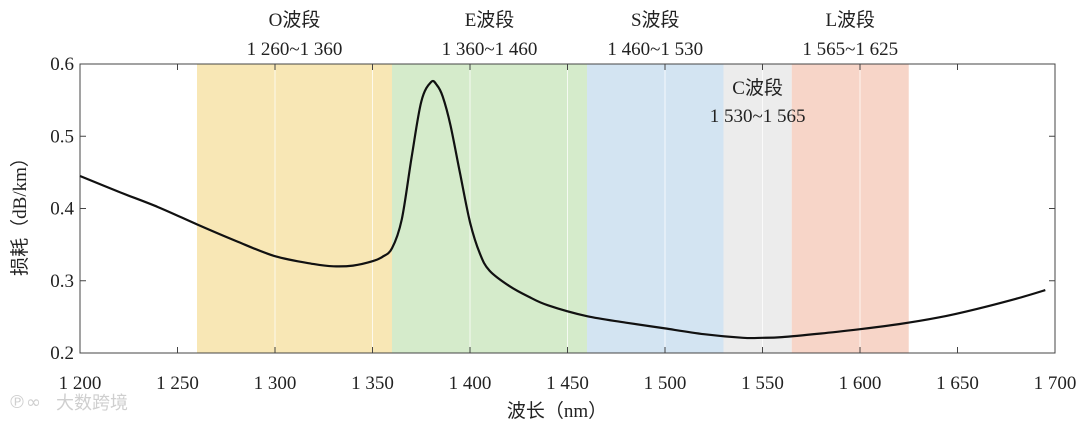  What do you see at coordinates (295, 20) in the screenshot?
I see `band-name-label: O波段` at bounding box center [295, 20].